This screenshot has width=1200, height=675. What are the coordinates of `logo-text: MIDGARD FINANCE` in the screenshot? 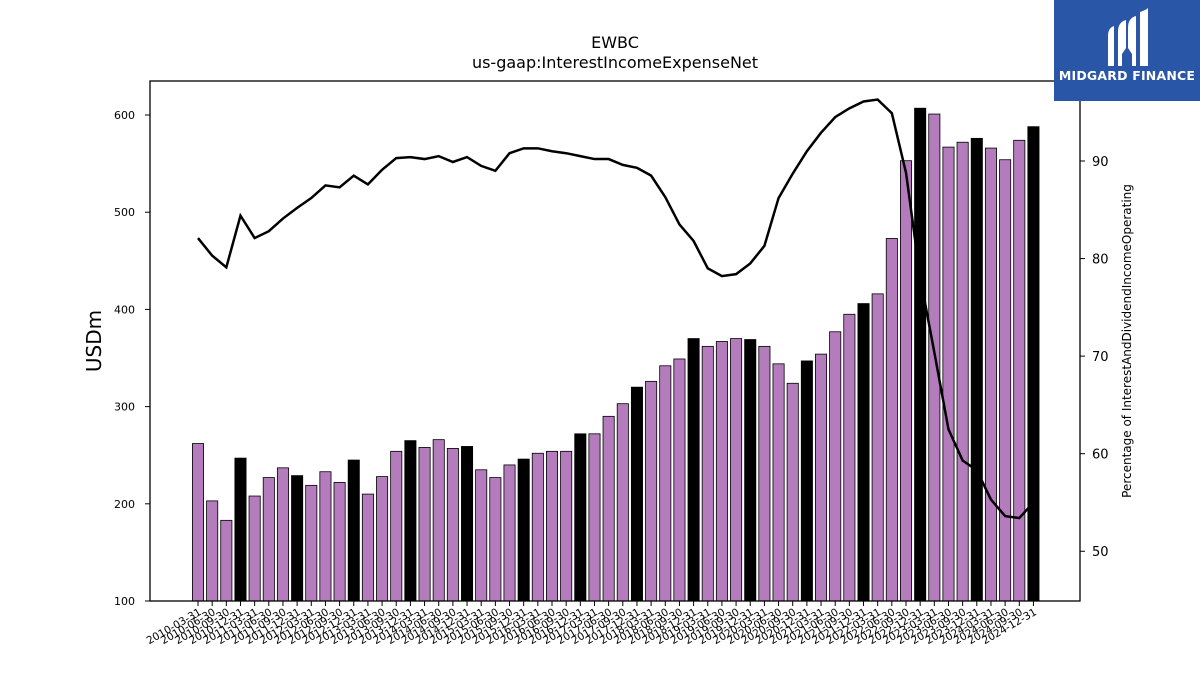 It's located at (1127, 75).